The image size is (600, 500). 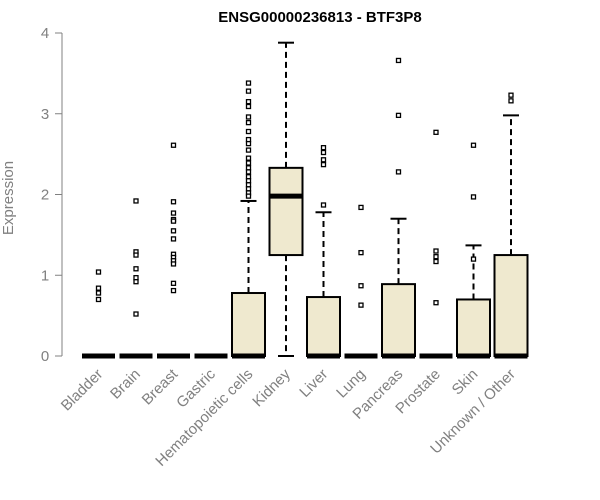 What do you see at coordinates (45, 33) in the screenshot?
I see `y-tick-label: 4` at bounding box center [45, 33].